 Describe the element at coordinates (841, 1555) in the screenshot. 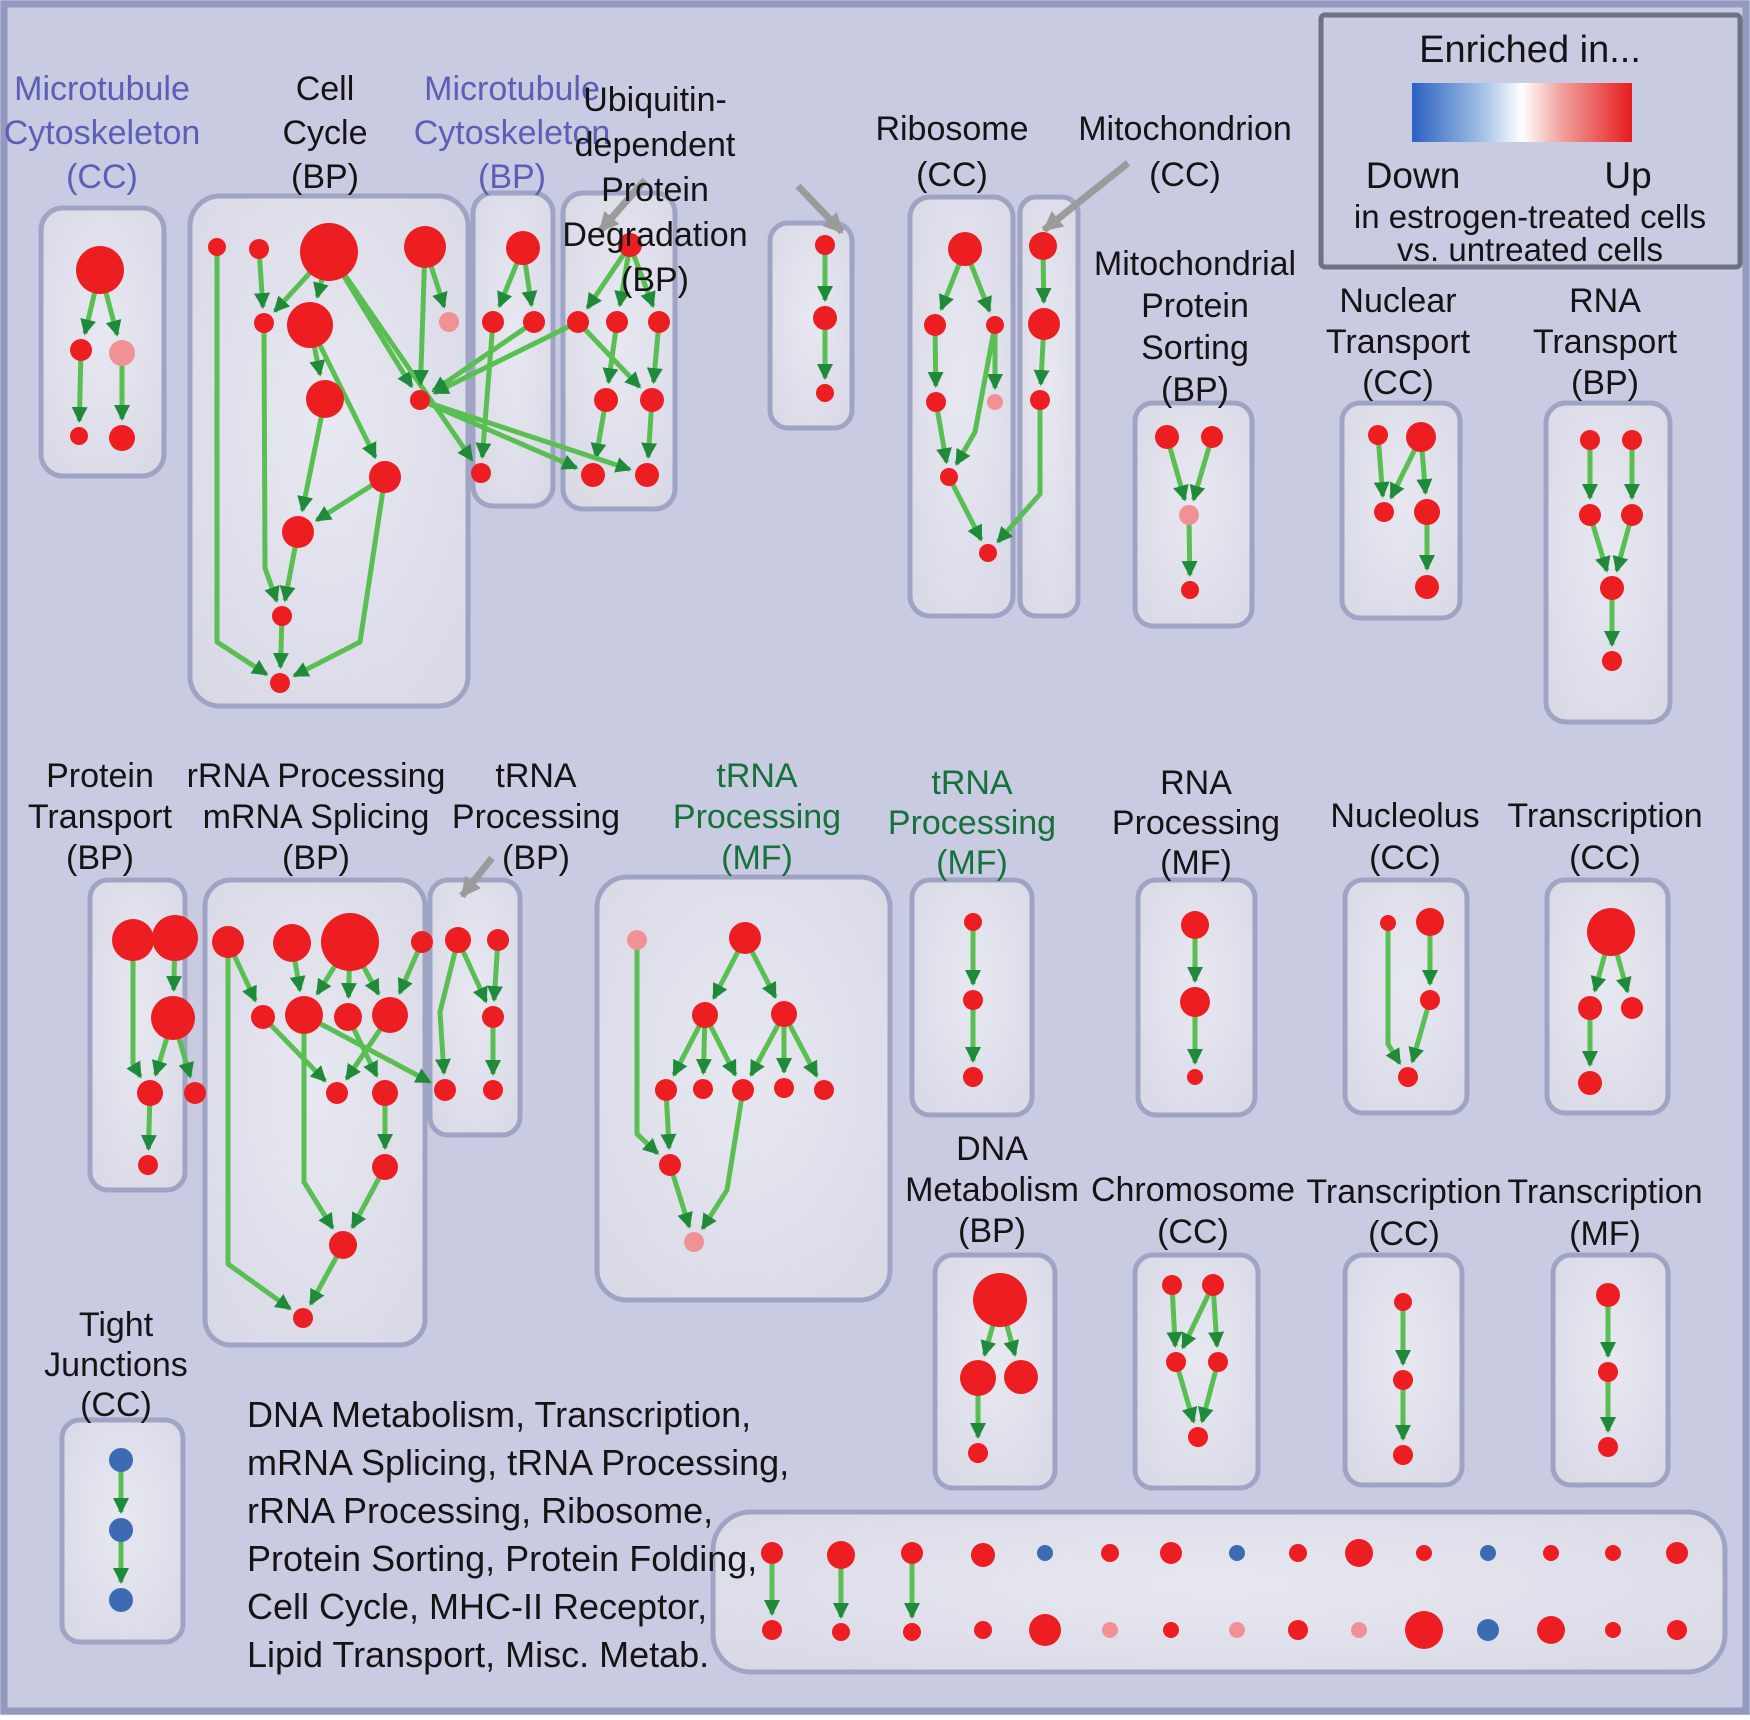

I see `go-term-node-bt2-red` at that location.